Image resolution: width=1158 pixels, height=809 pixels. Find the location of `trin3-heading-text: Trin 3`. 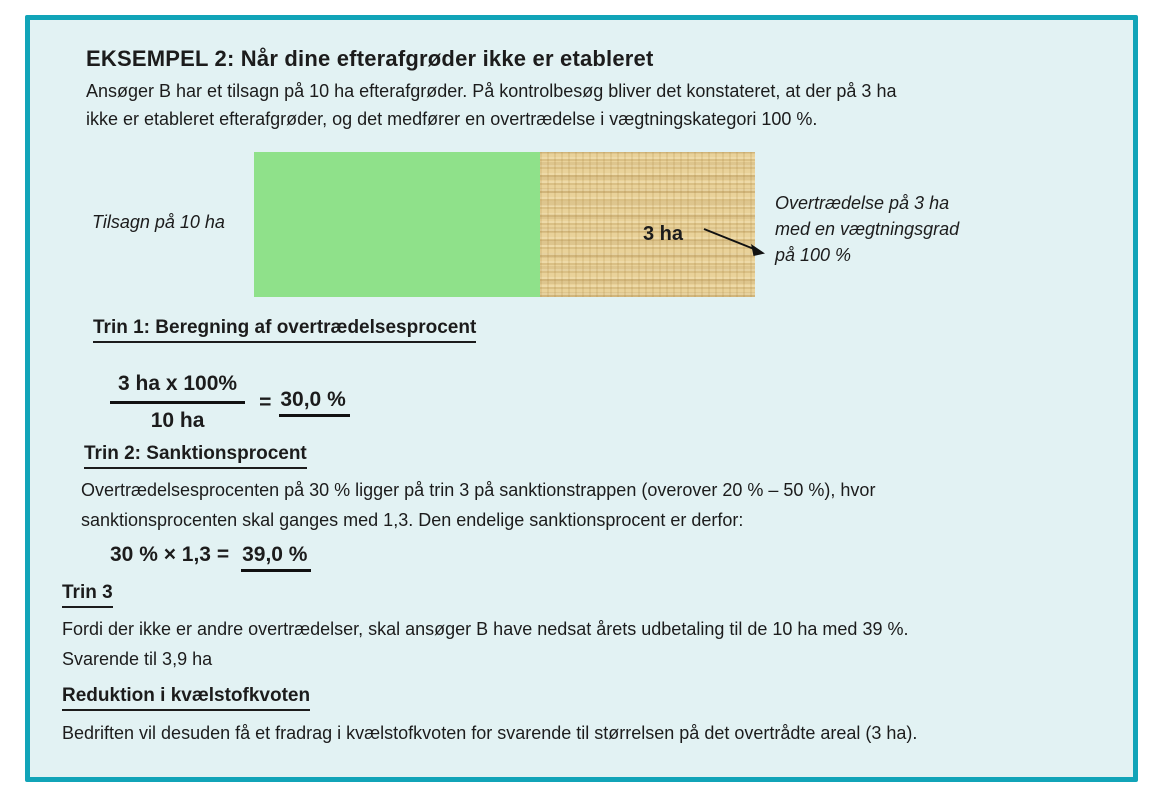

trin3-heading-text: Trin 3 is located at coordinates (87, 595).